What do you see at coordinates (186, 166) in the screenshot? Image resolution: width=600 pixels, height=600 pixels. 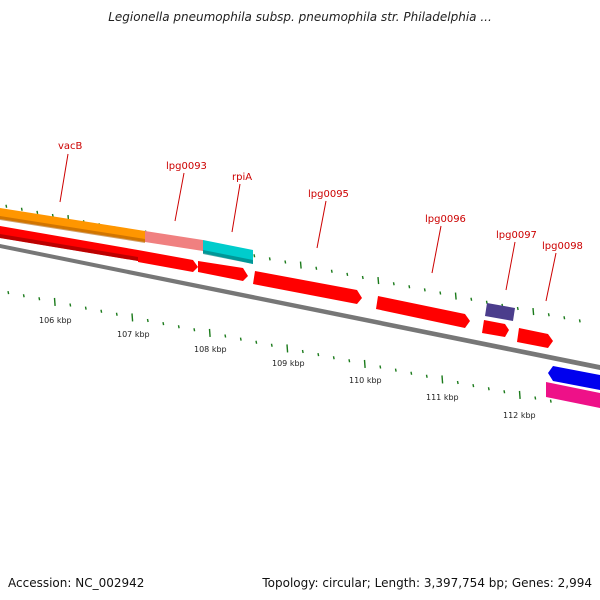 I see `gene-label-lpg0093: lpg0093` at bounding box center [186, 166].